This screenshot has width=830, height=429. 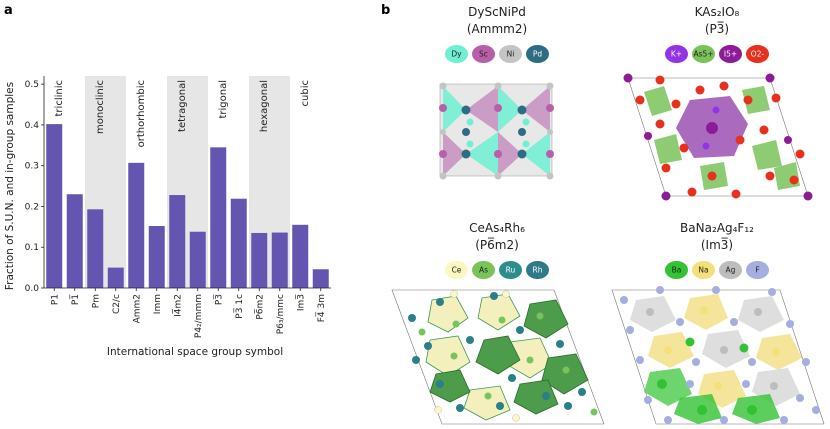 What do you see at coordinates (718, 137) in the screenshot?
I see `crystal-2-structure` at bounding box center [718, 137].